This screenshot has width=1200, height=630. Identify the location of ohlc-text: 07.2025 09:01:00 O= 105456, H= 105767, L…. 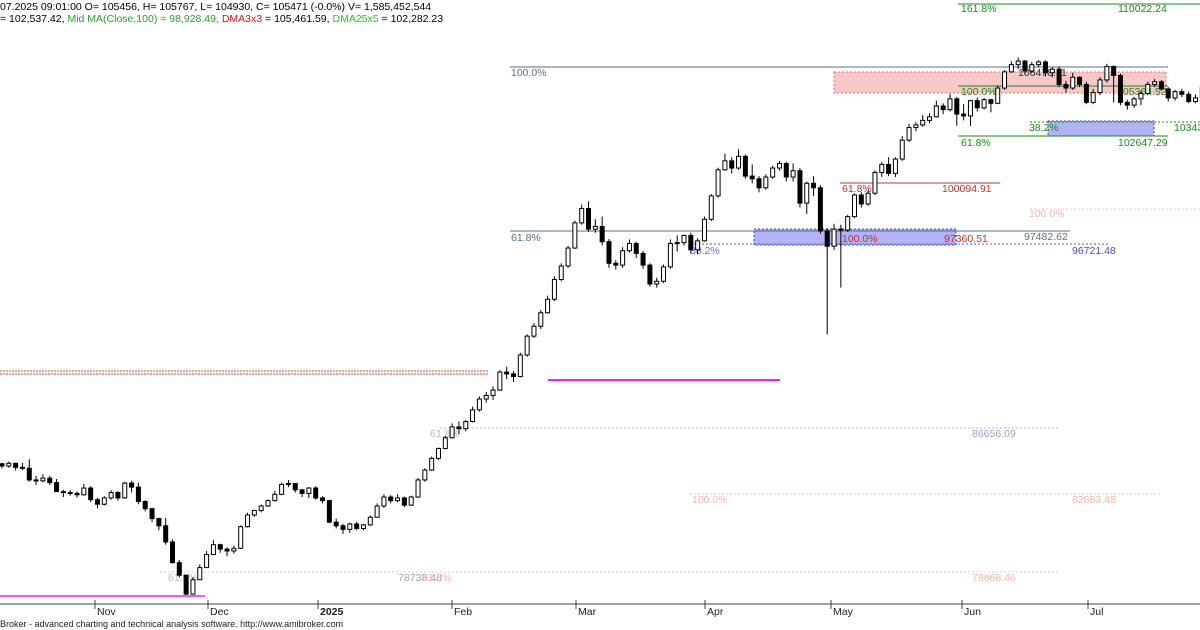
(216, 7).